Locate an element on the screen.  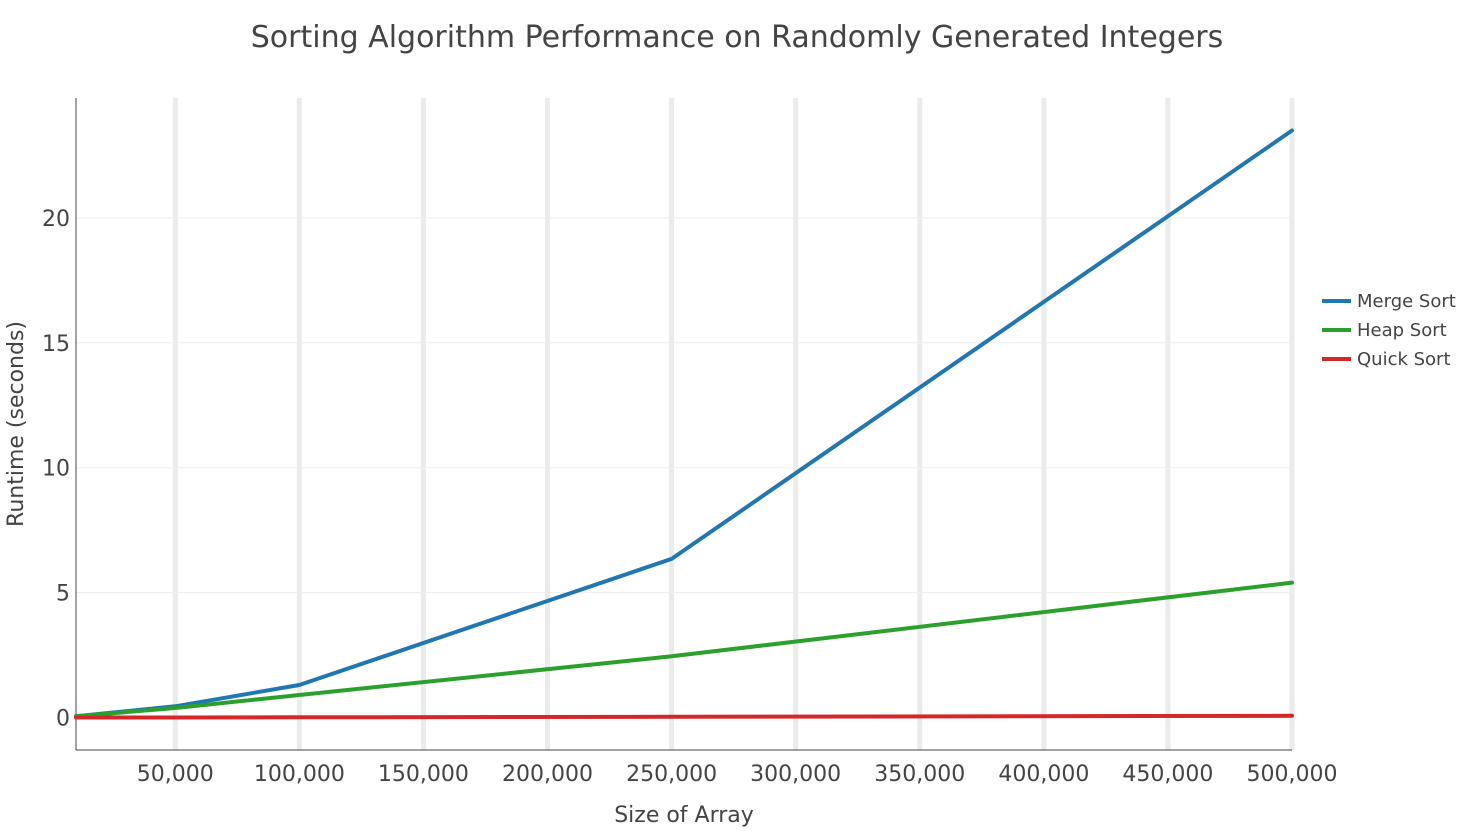
y-axis-ticks: 0 5 10 15 20 is located at coordinates (56, 469).